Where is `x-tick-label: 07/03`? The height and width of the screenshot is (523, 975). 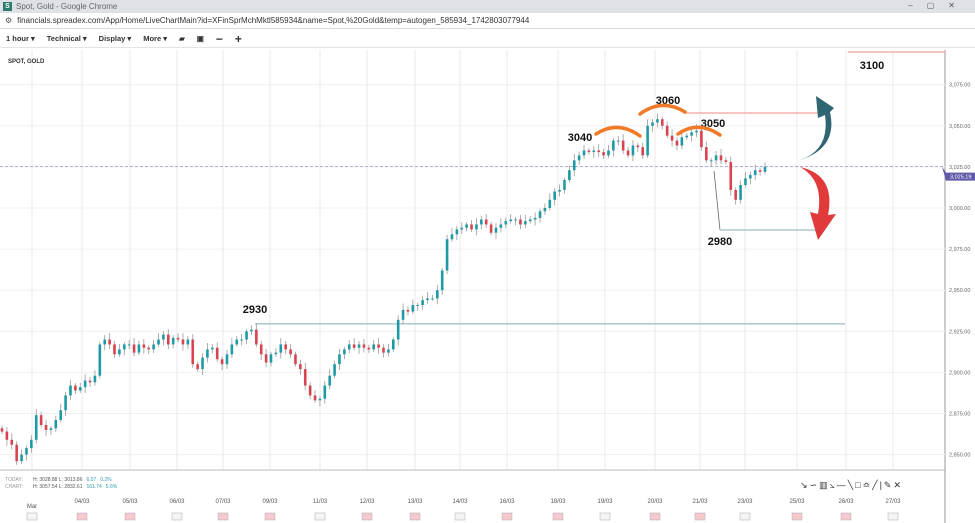 x-tick-label: 07/03 is located at coordinates (223, 502).